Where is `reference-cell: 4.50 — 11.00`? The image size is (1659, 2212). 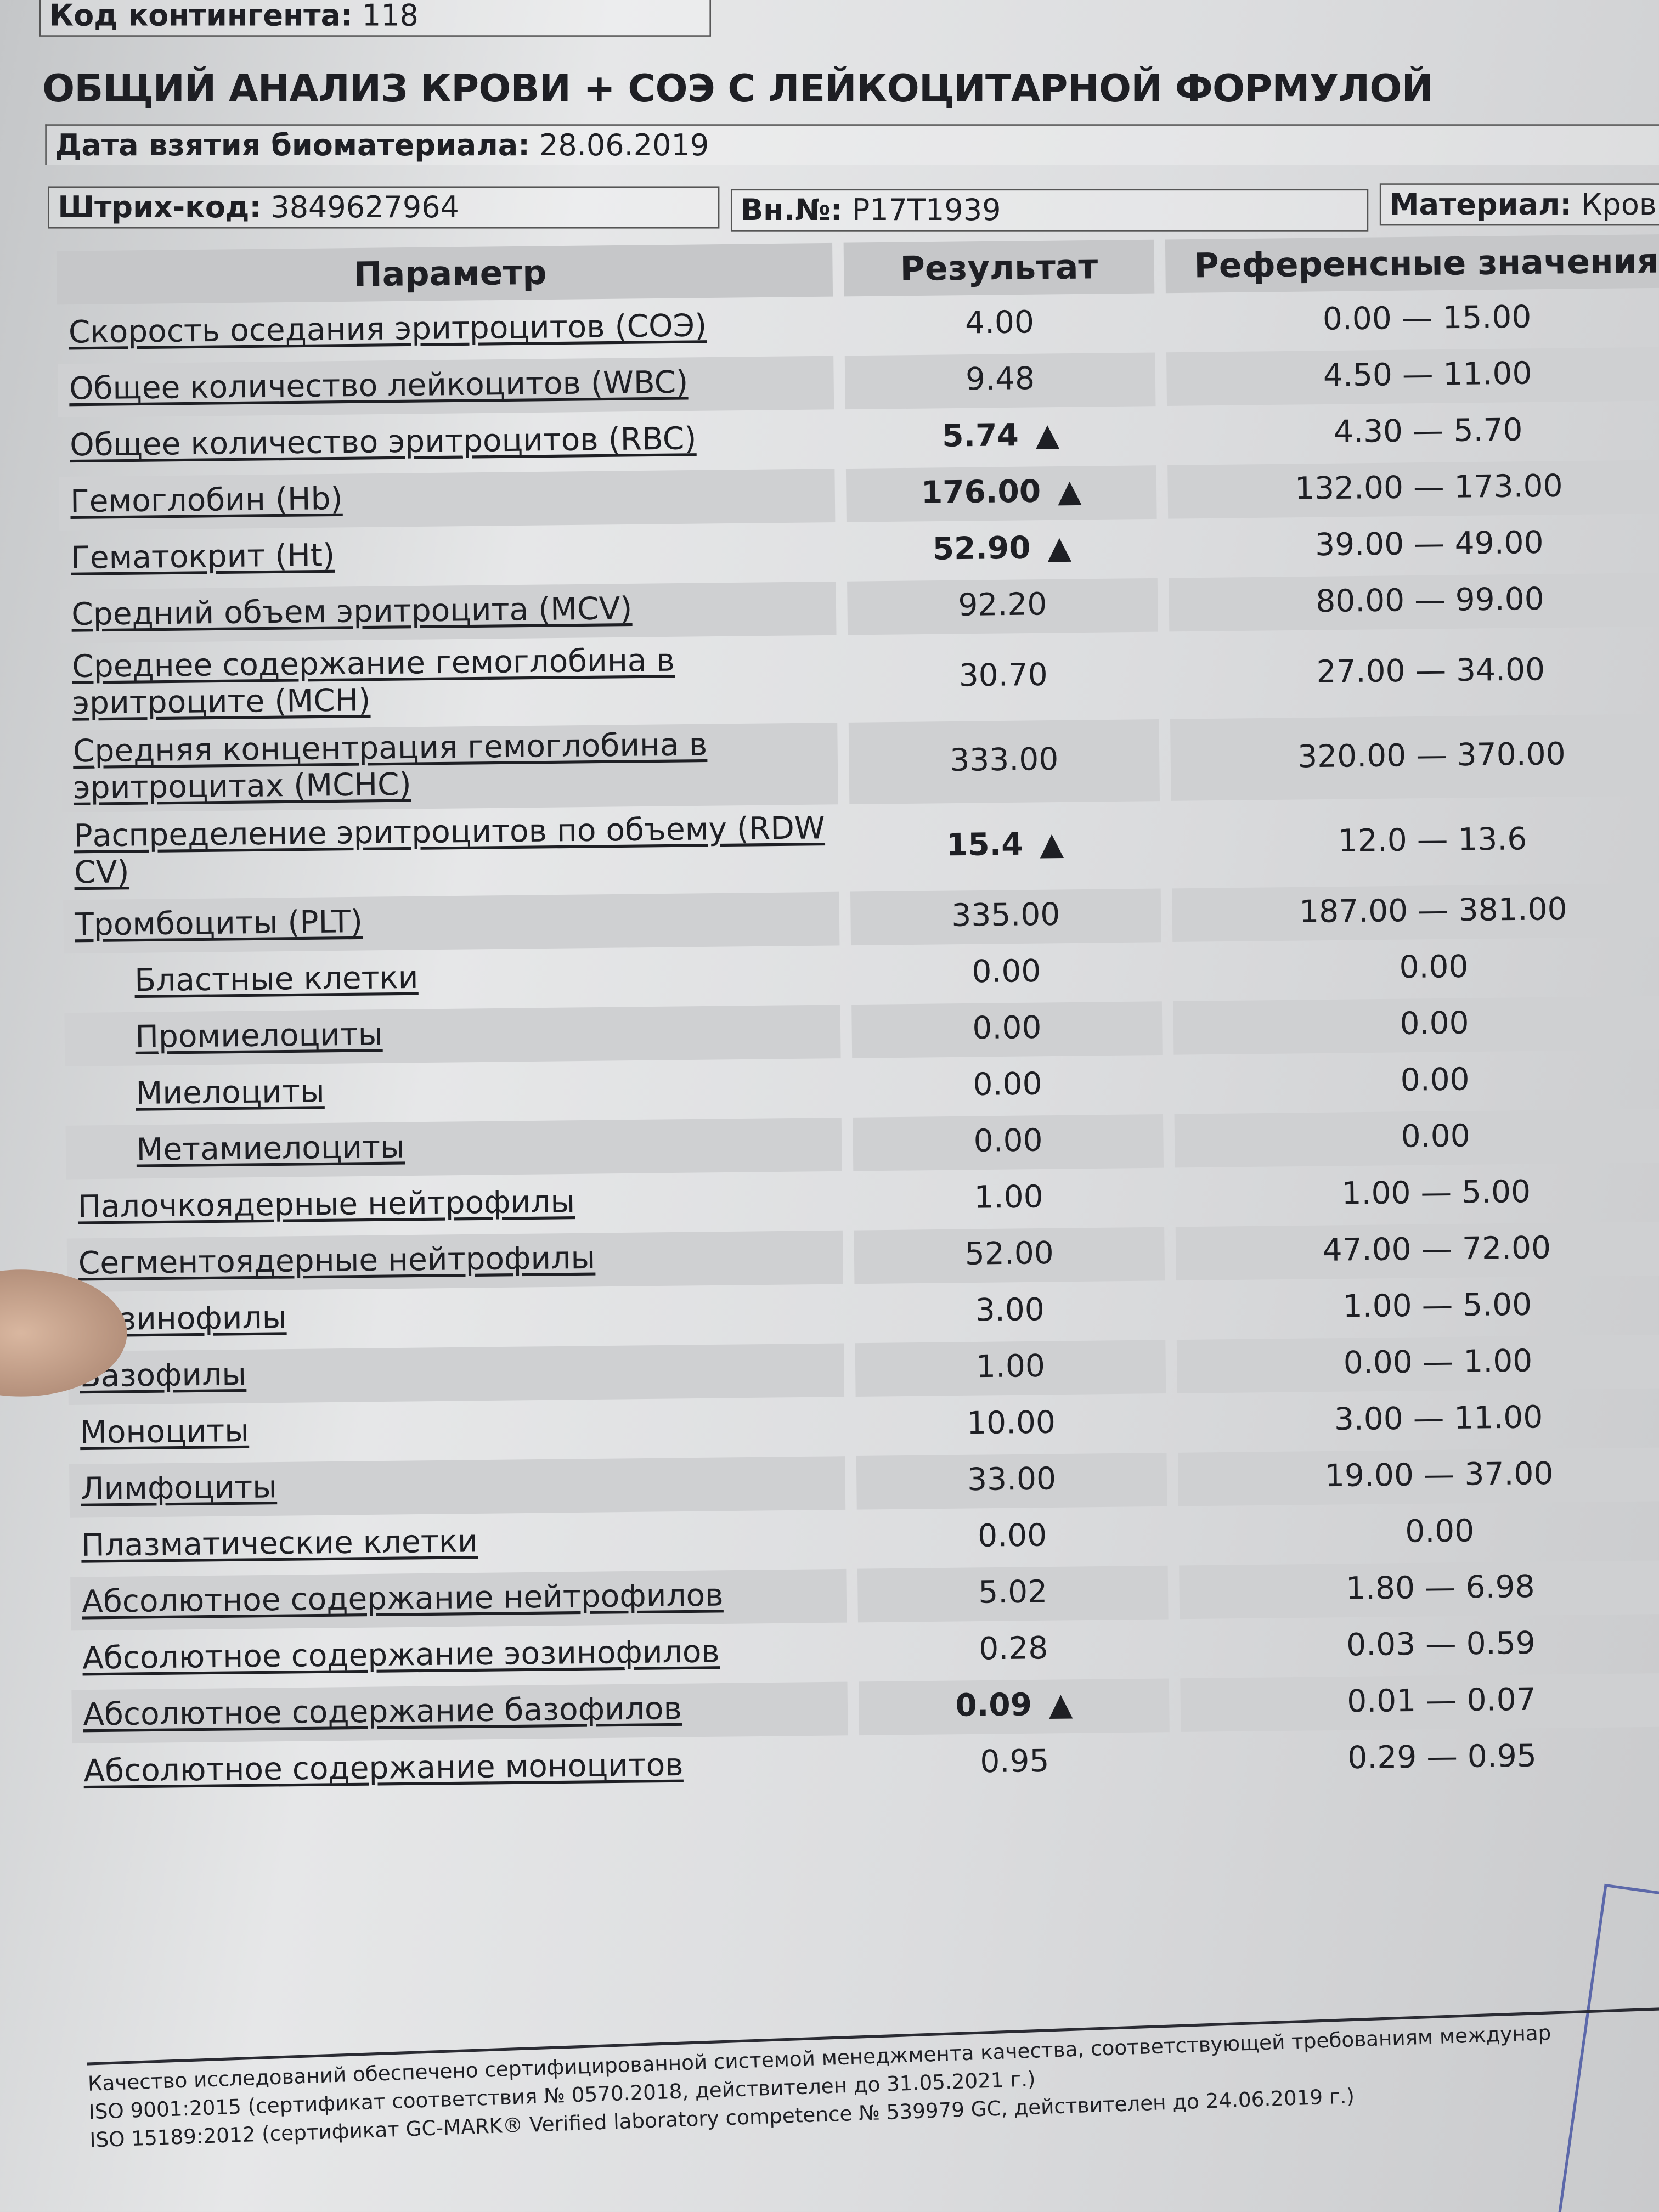
reference-cell: 4.50 — 11.00 is located at coordinates (1413, 376).